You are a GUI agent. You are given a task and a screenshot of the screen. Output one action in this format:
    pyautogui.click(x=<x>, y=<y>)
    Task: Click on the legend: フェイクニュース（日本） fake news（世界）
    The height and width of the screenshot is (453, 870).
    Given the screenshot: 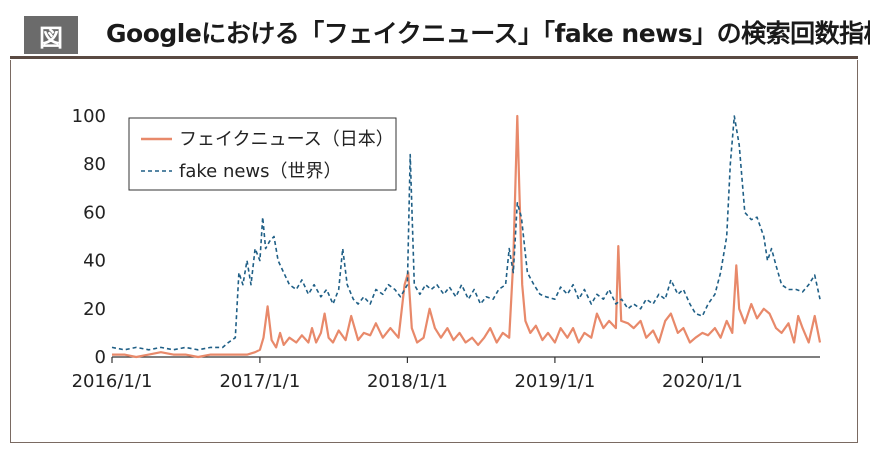 What is the action you would take?
    pyautogui.click(x=262, y=154)
    